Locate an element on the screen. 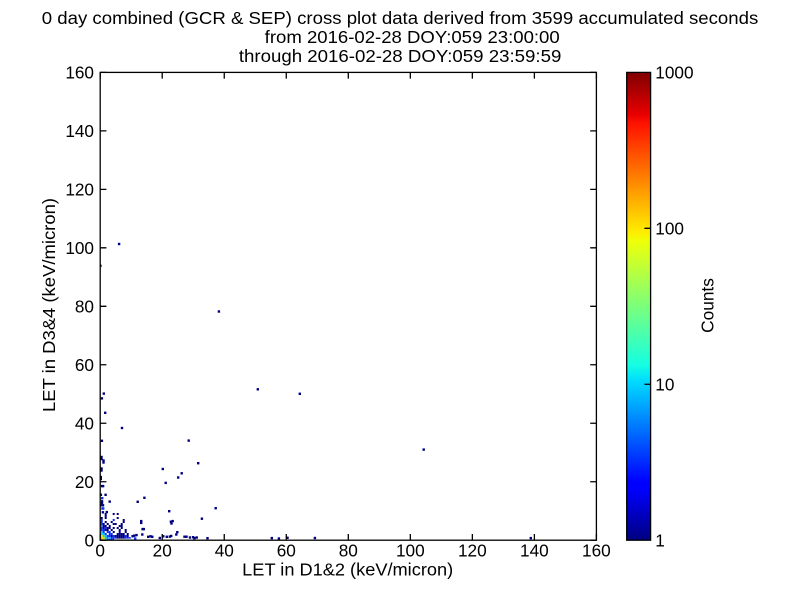 This screenshot has width=800, height=600. svg-text: 1 is located at coordinates (660, 540).